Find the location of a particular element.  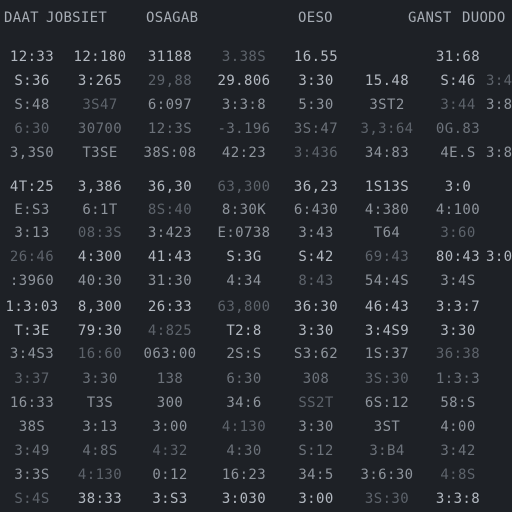

table-cell: 3:3S is located at coordinates (32, 475).